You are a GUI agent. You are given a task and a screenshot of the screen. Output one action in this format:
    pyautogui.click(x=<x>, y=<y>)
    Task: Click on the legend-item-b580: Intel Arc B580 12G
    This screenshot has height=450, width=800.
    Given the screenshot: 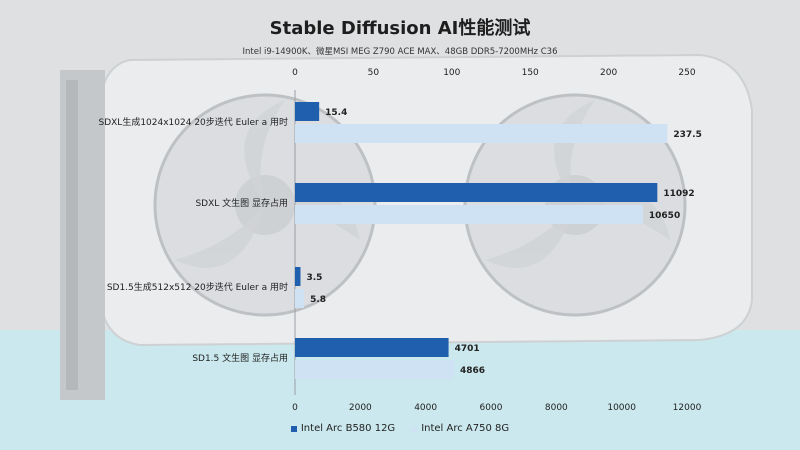 What is the action you would take?
    pyautogui.click(x=343, y=428)
    